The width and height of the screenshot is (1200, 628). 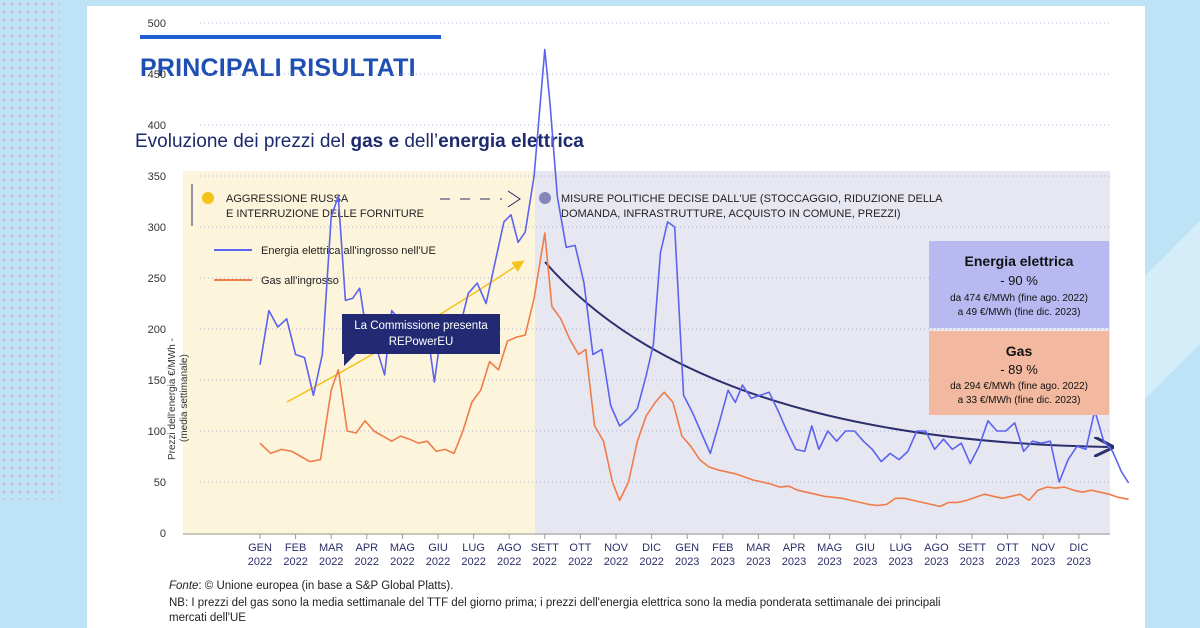 I want to click on y-tick-label: 150, so click(x=157, y=381).